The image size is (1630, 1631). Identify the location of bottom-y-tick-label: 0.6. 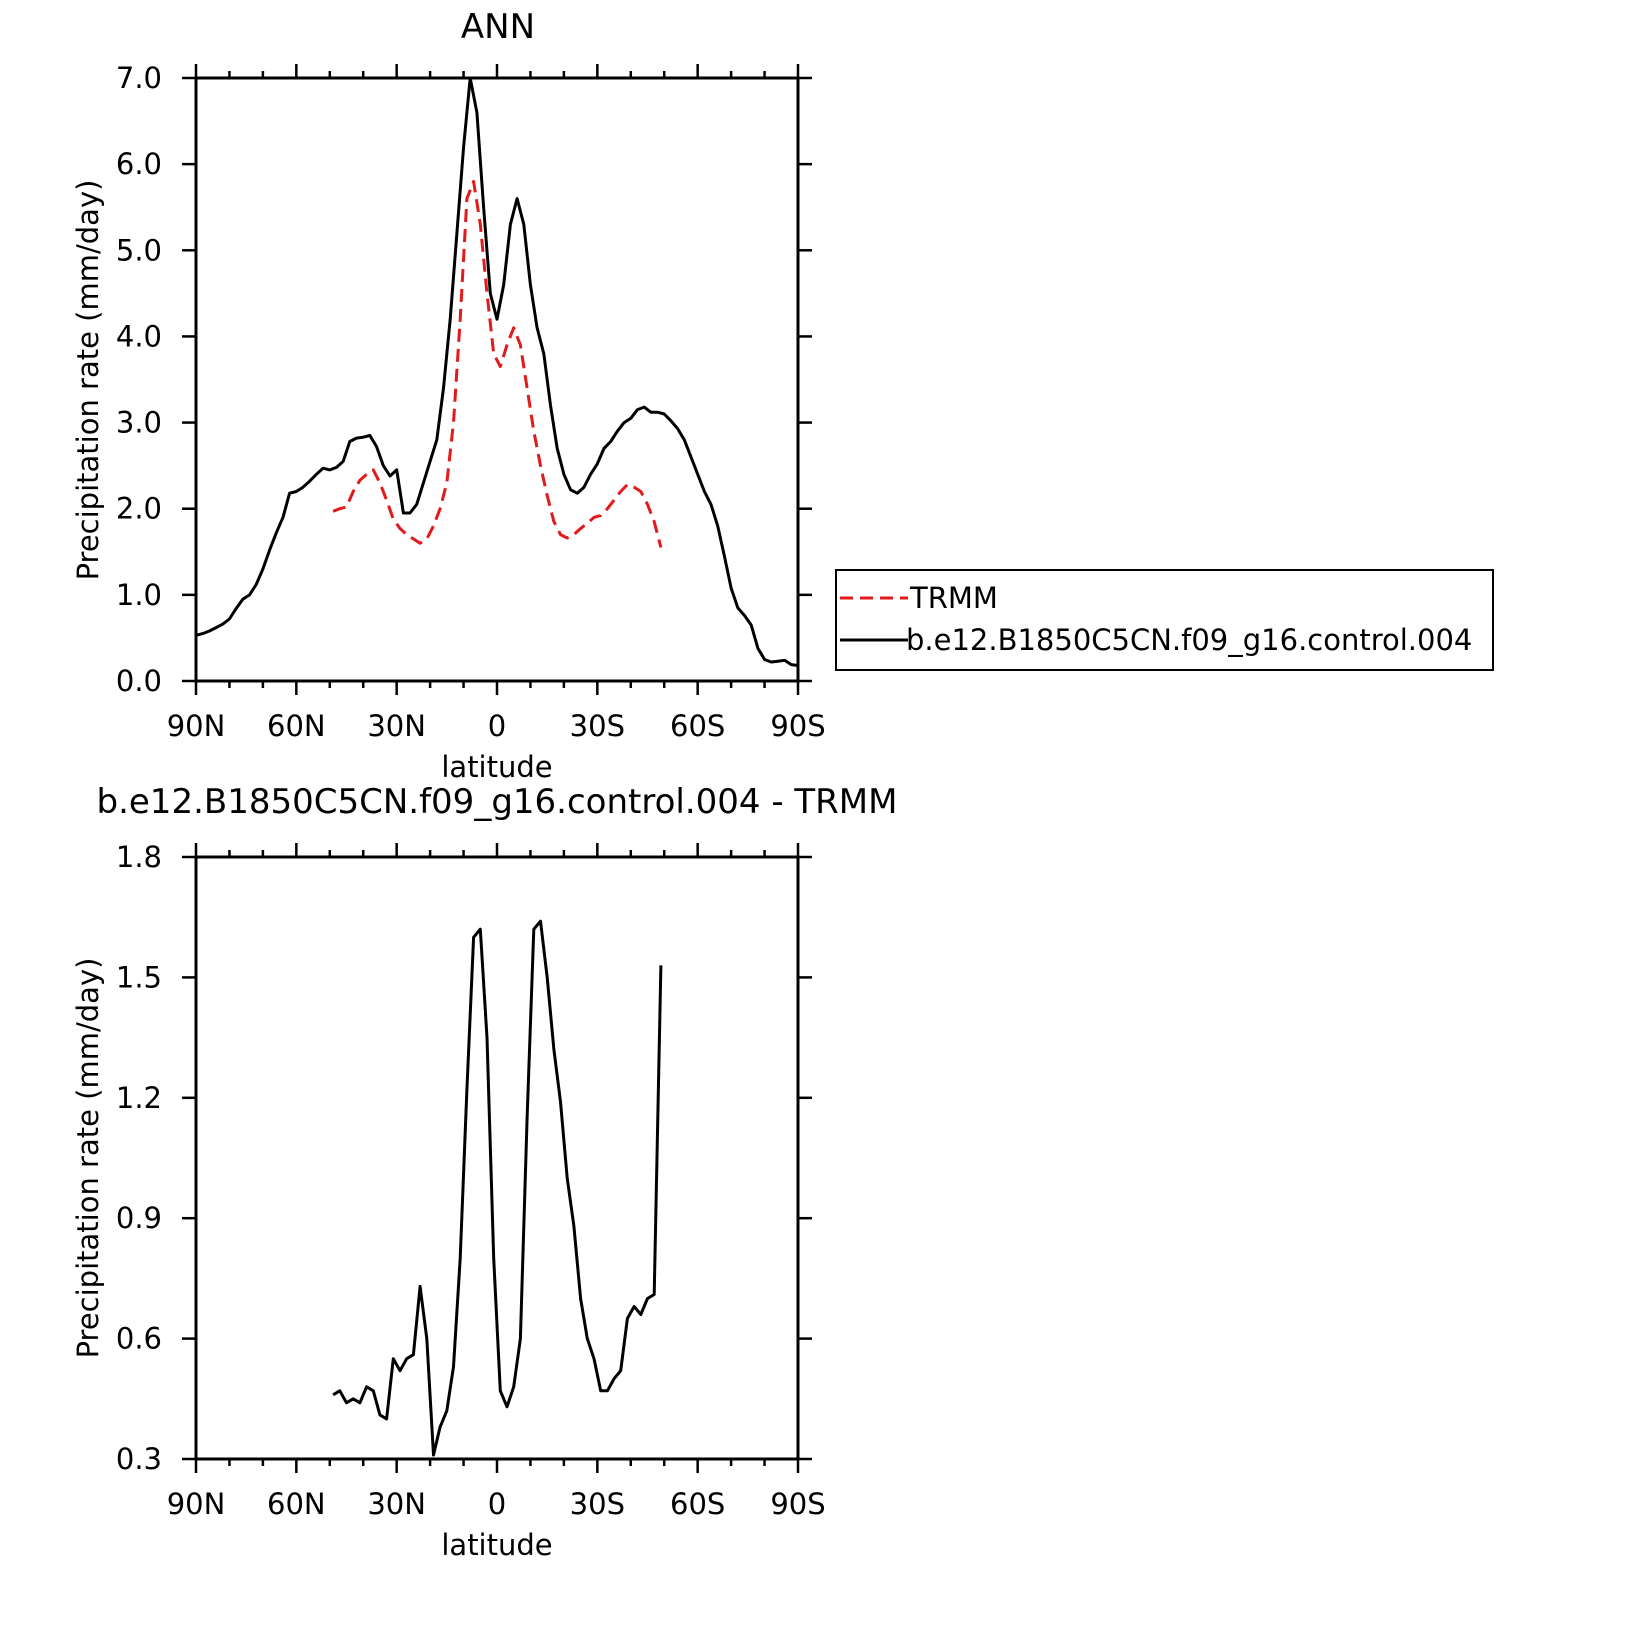
(139, 1339).